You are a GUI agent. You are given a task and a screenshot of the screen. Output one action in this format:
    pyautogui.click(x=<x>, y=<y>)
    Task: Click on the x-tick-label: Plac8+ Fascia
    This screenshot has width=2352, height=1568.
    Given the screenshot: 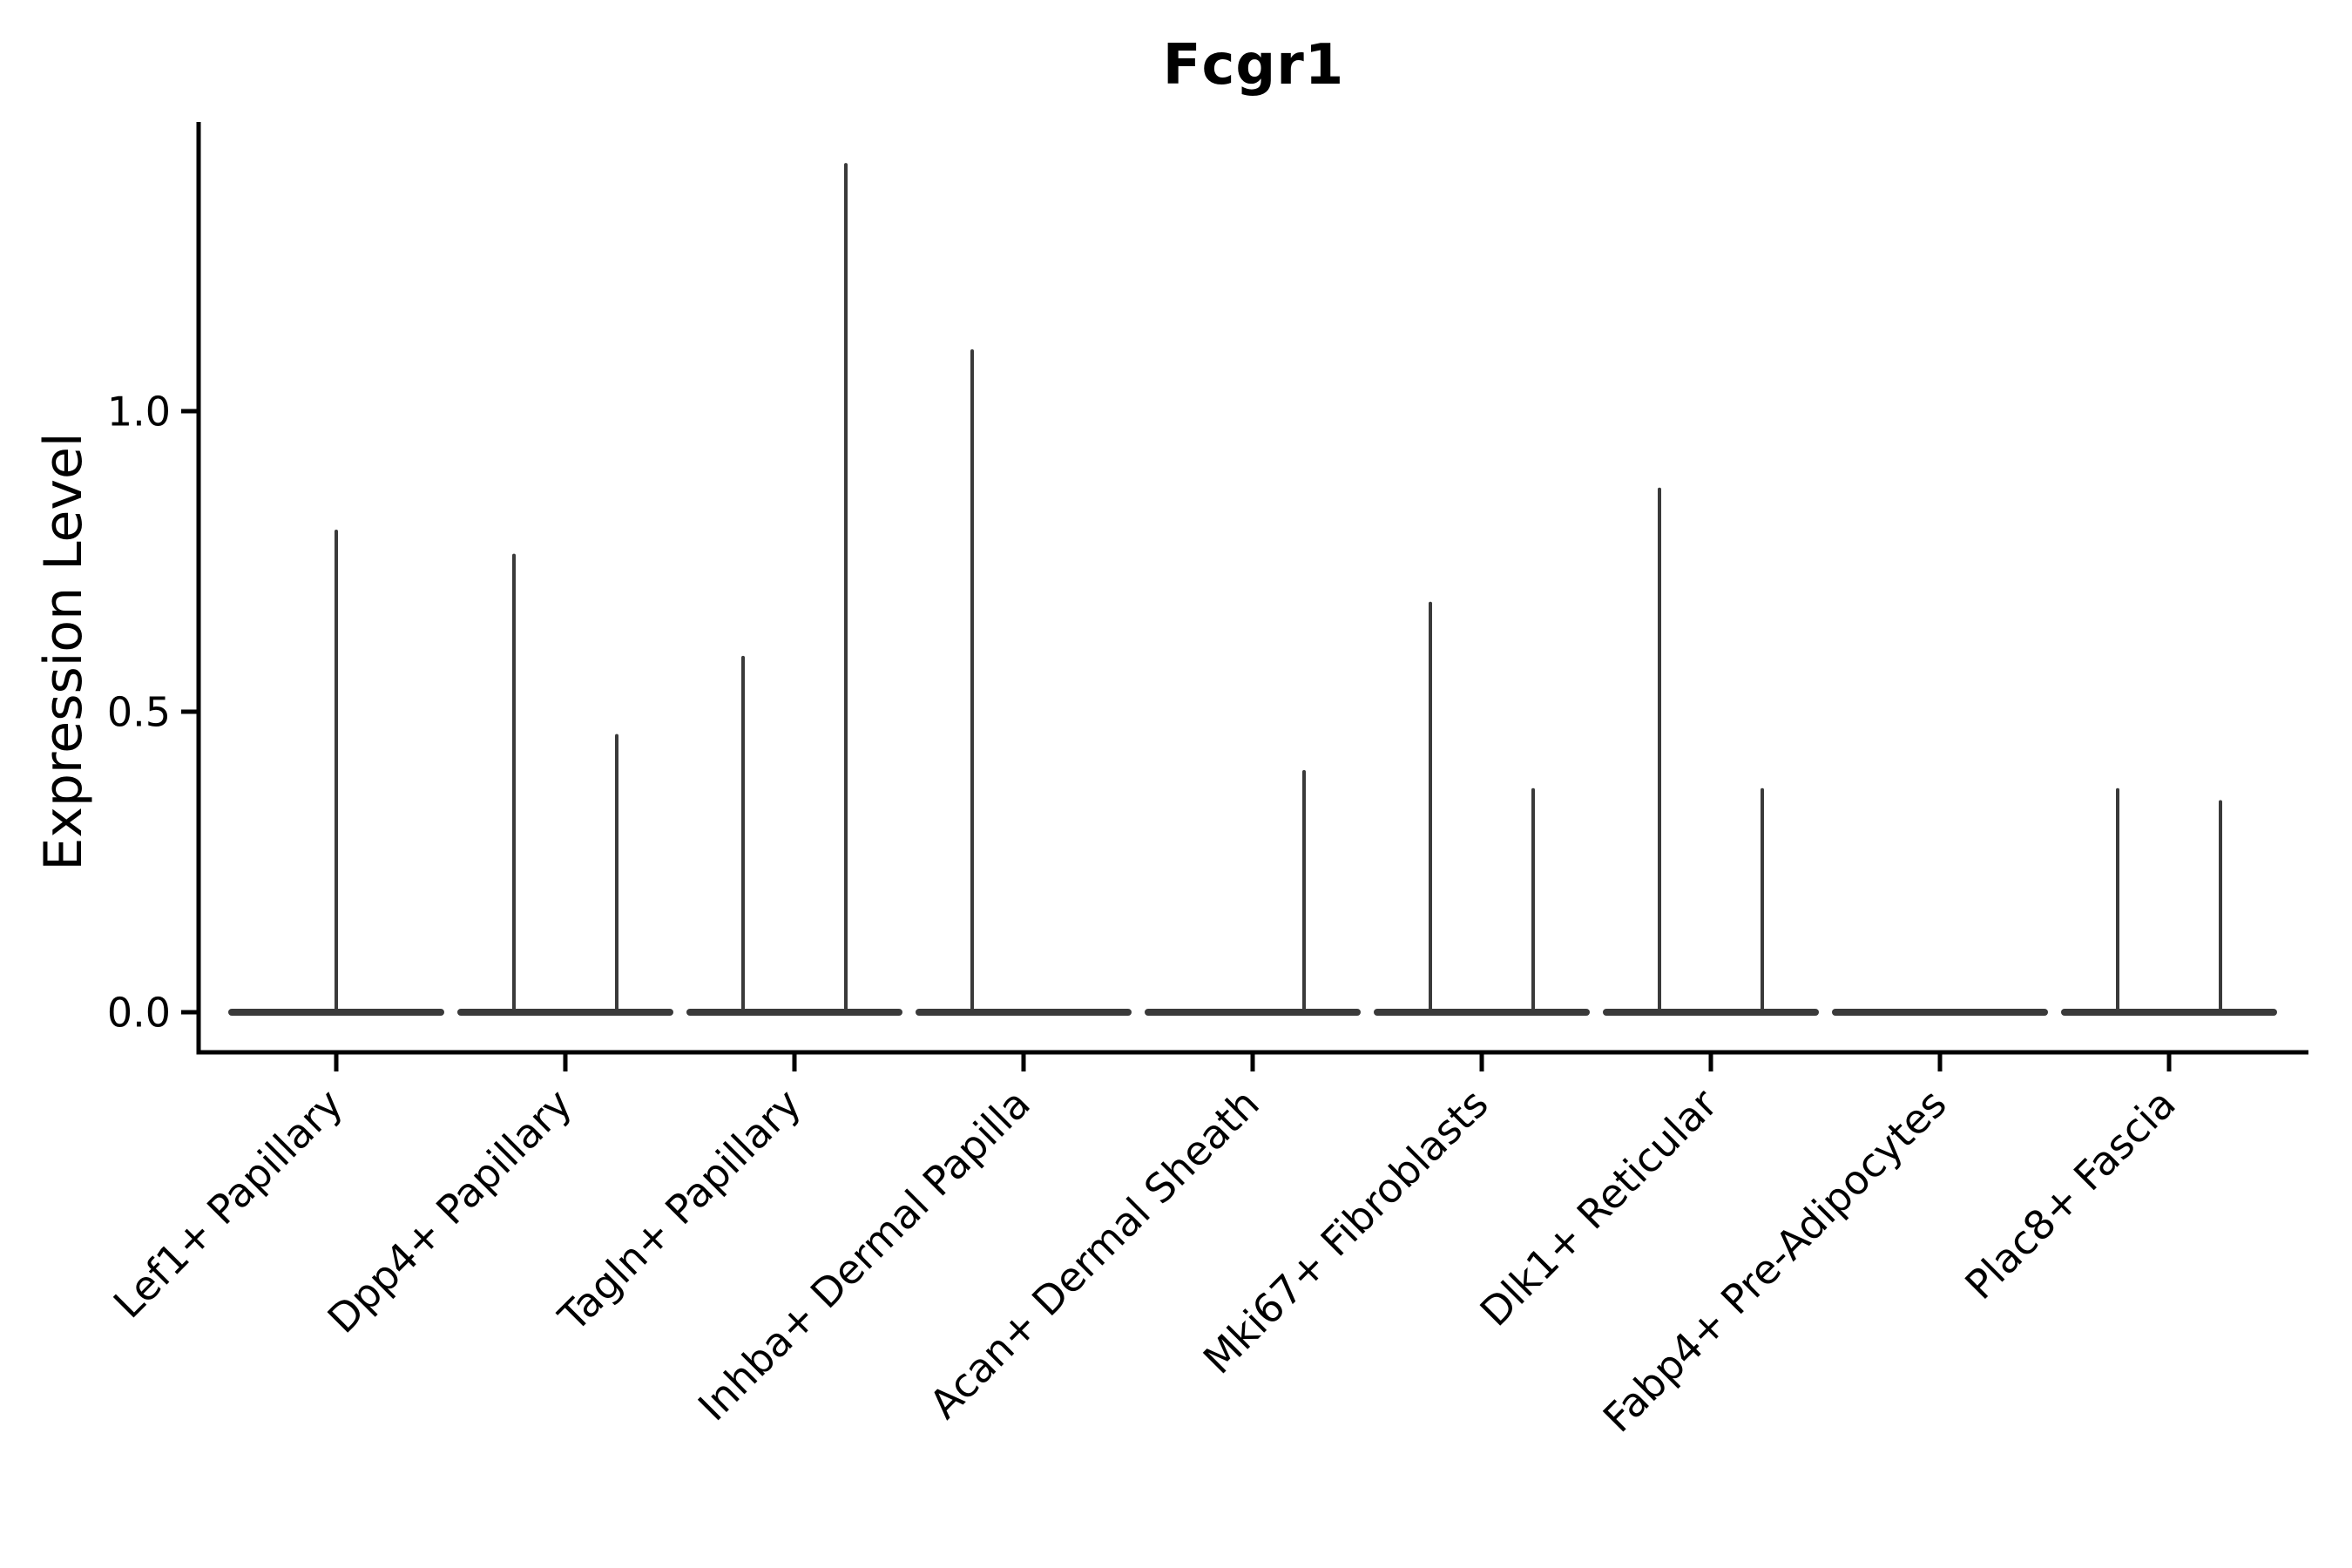 What is the action you would take?
    pyautogui.click(x=2070, y=1194)
    